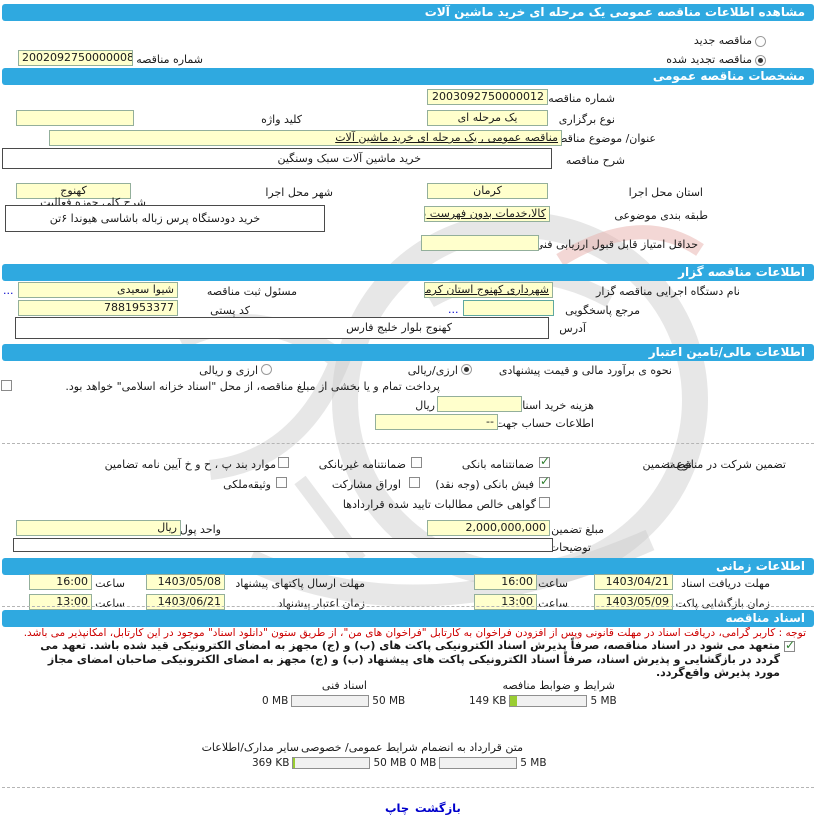  Describe the element at coordinates (722, 40) in the screenshot. I see `new-tender-label: مناقصه جدید` at that location.